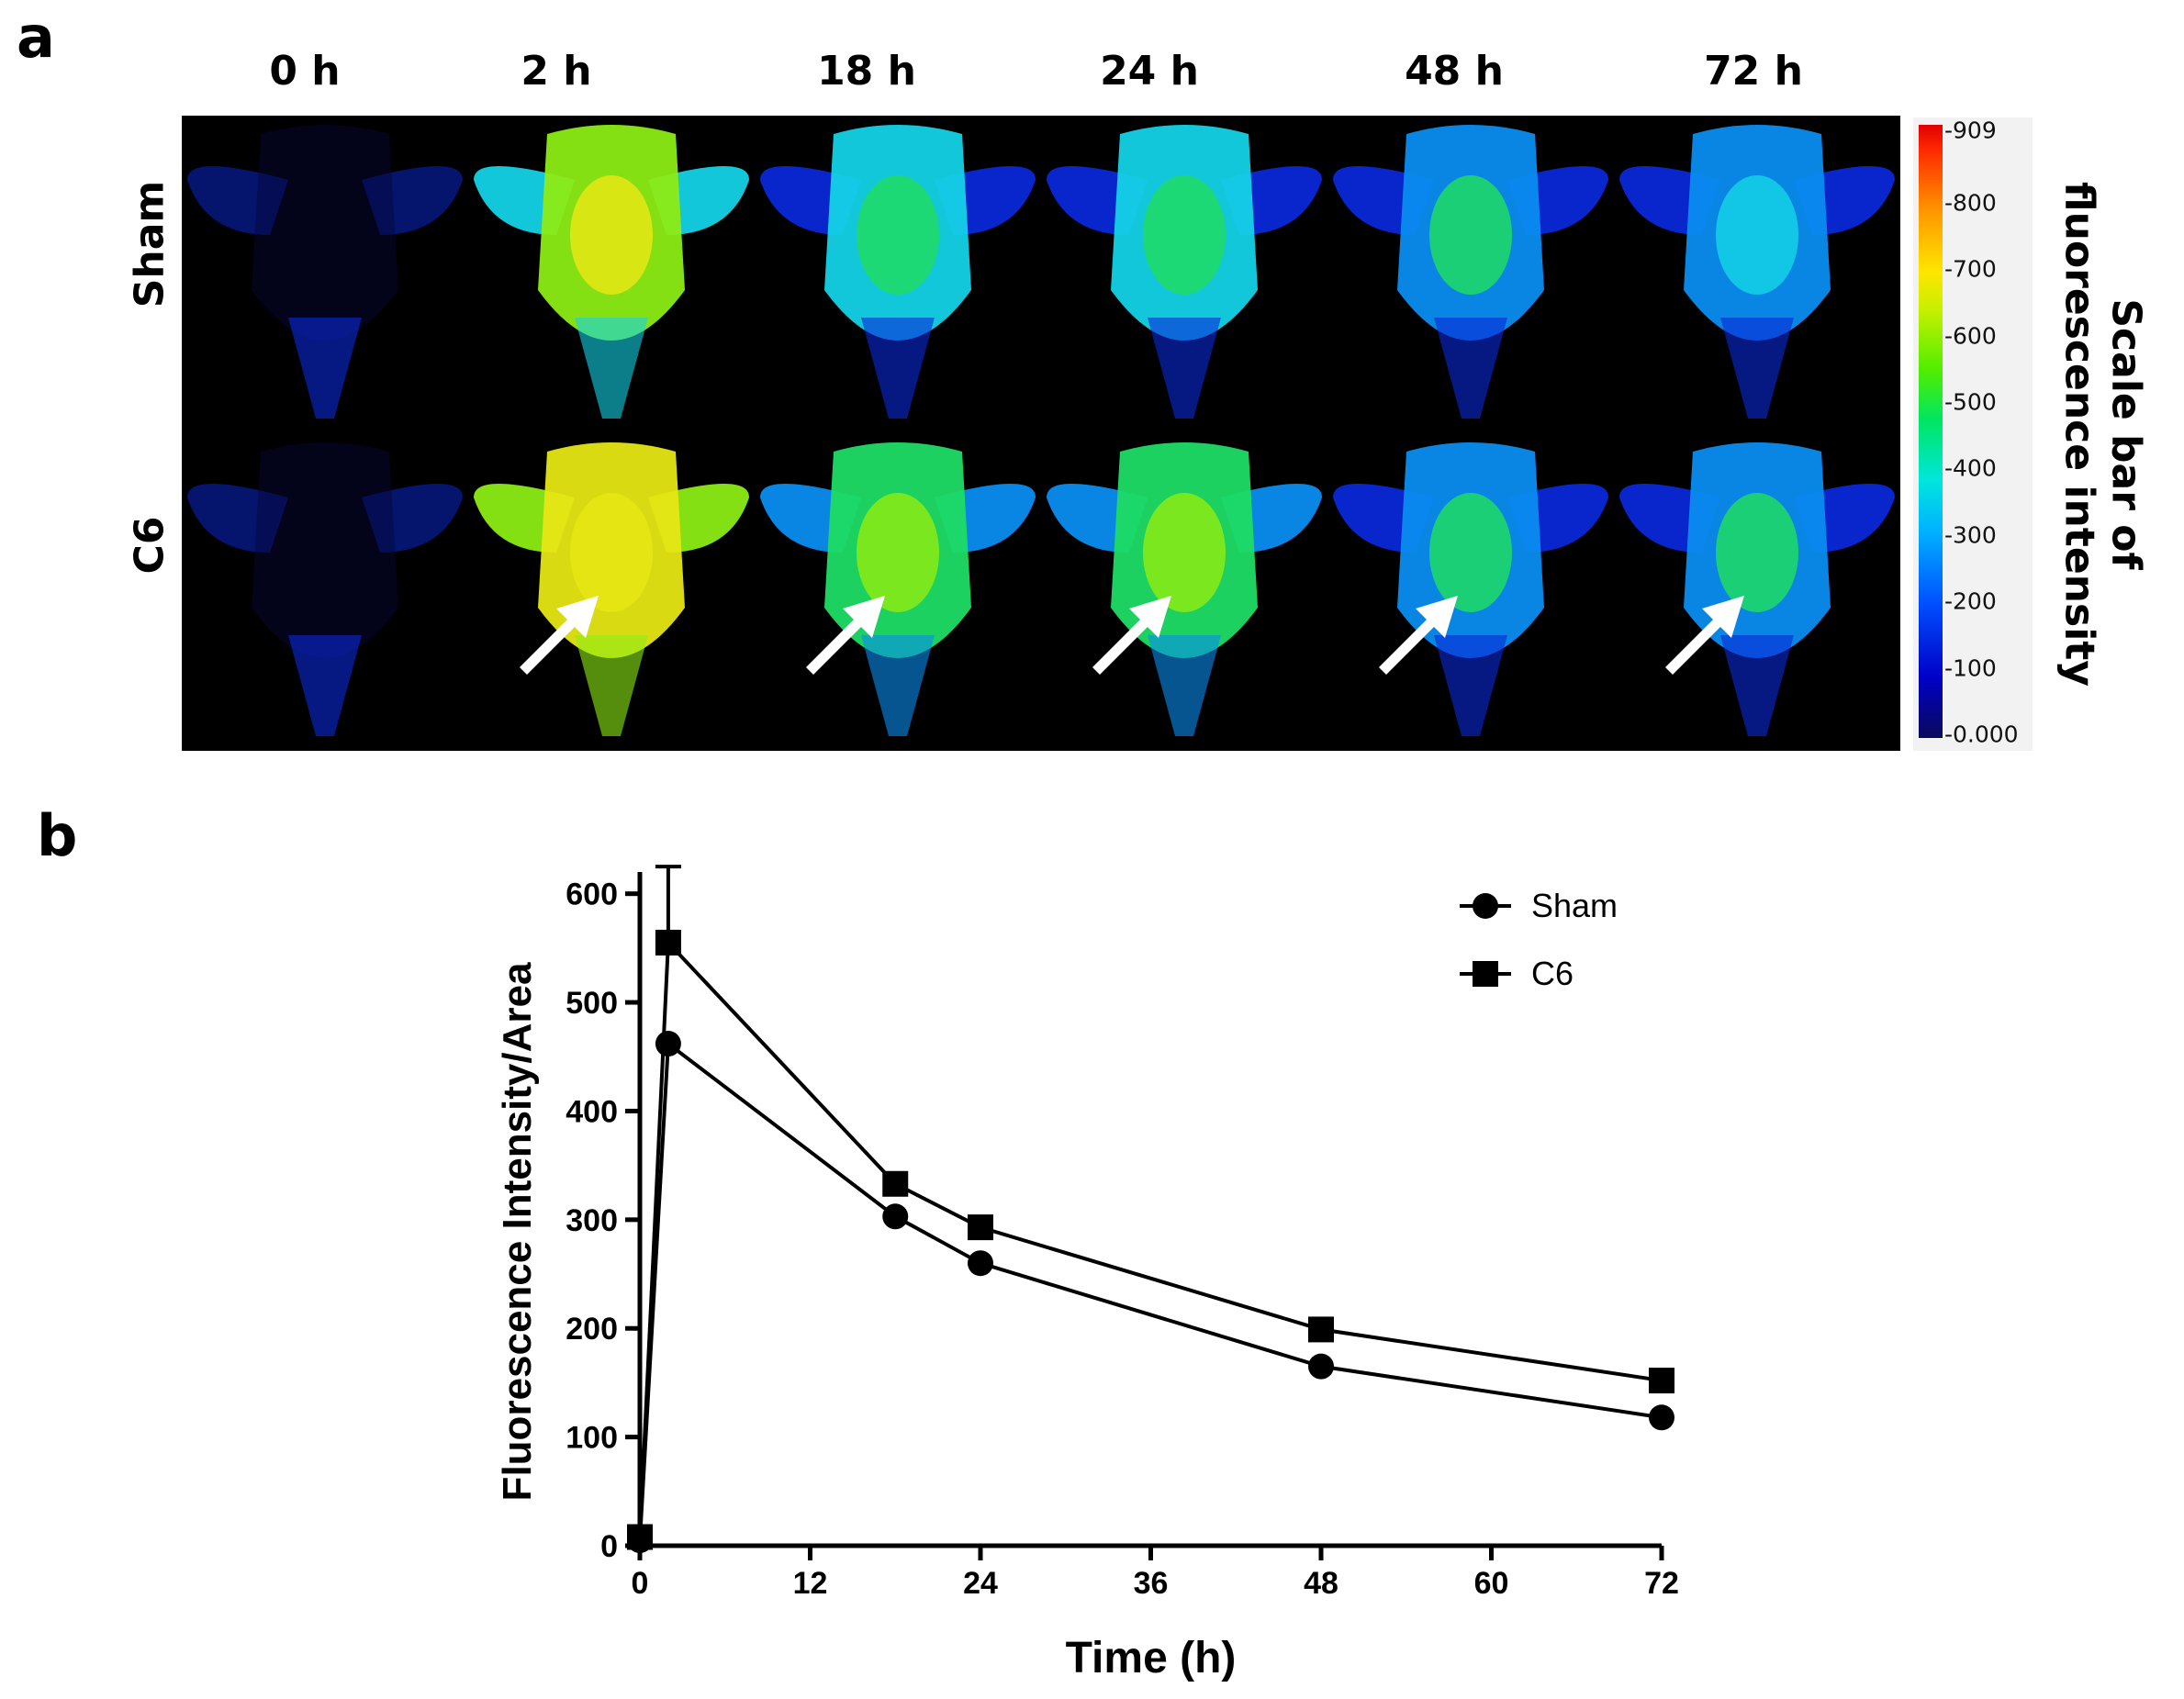  What do you see at coordinates (1149, 71) in the screenshot?
I see `time-label-24h: 24 h` at bounding box center [1149, 71].